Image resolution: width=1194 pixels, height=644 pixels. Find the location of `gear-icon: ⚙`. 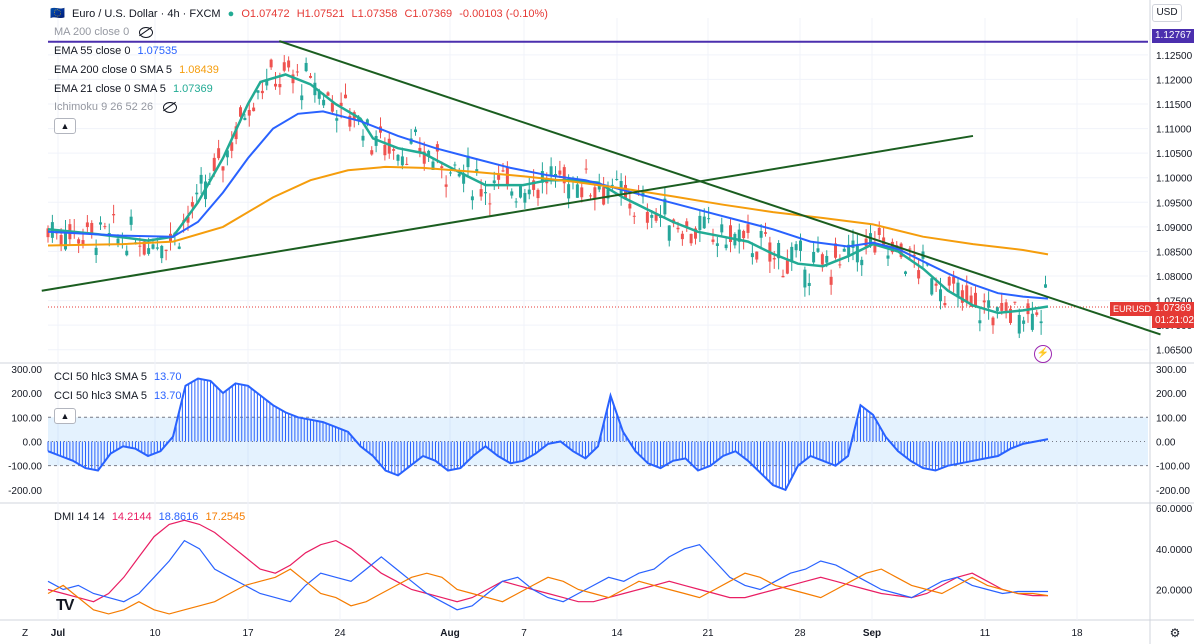

gear-icon: ⚙ is located at coordinates (1175, 633).